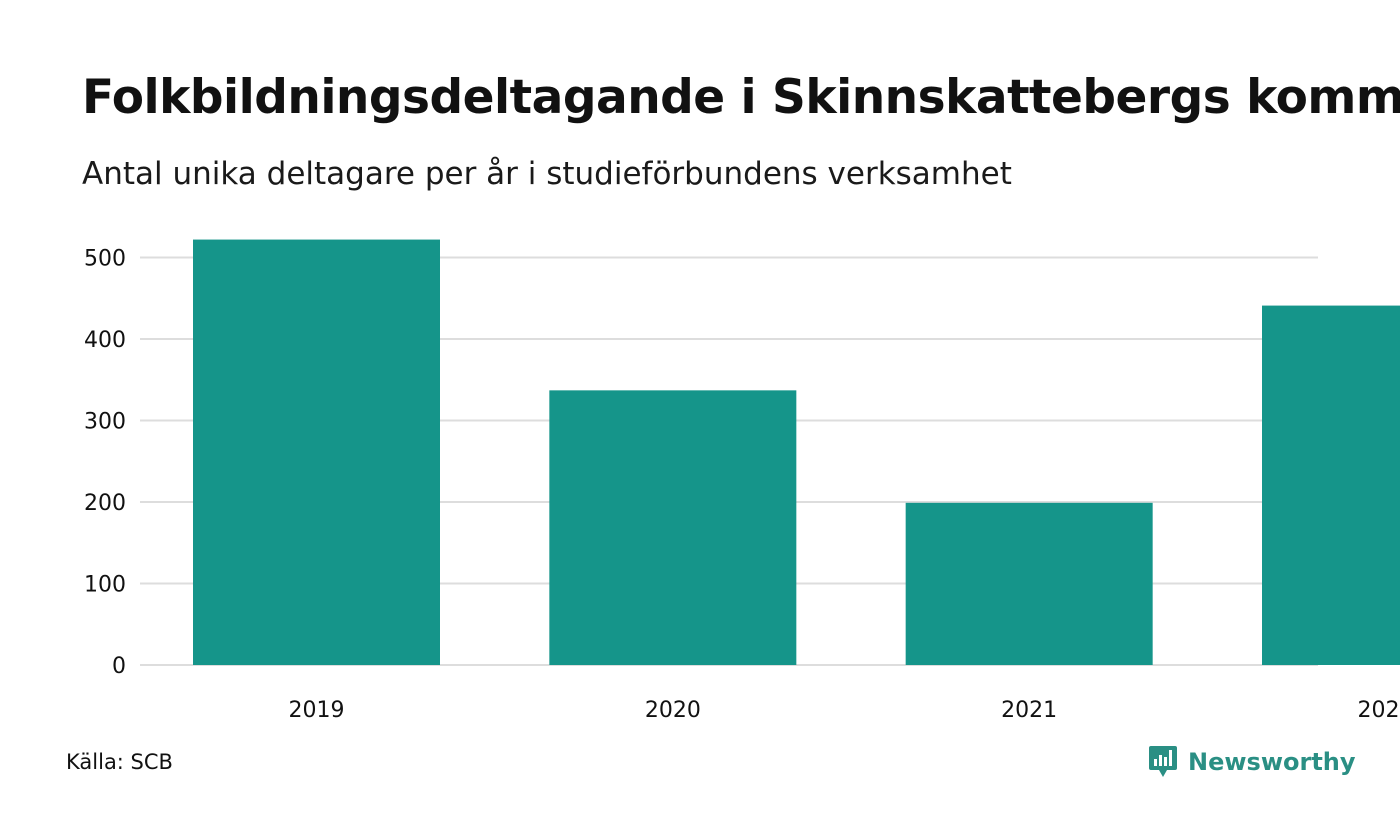 This screenshot has width=1400, height=840. I want to click on y-tick-label: 200, so click(105, 503).